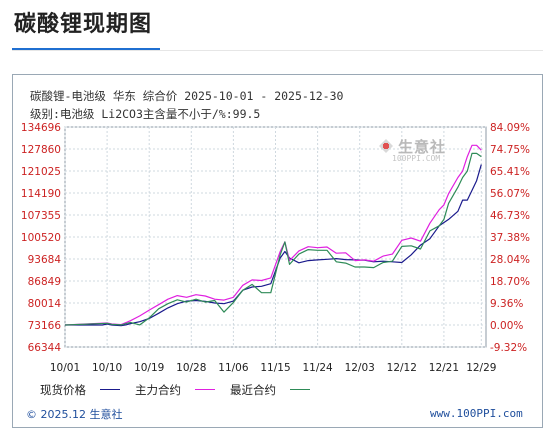 This screenshot has height=441, width=555. What do you see at coordinates (510, 194) in the screenshot?
I see `y-tick-label-right: 56.07%` at bounding box center [510, 194].